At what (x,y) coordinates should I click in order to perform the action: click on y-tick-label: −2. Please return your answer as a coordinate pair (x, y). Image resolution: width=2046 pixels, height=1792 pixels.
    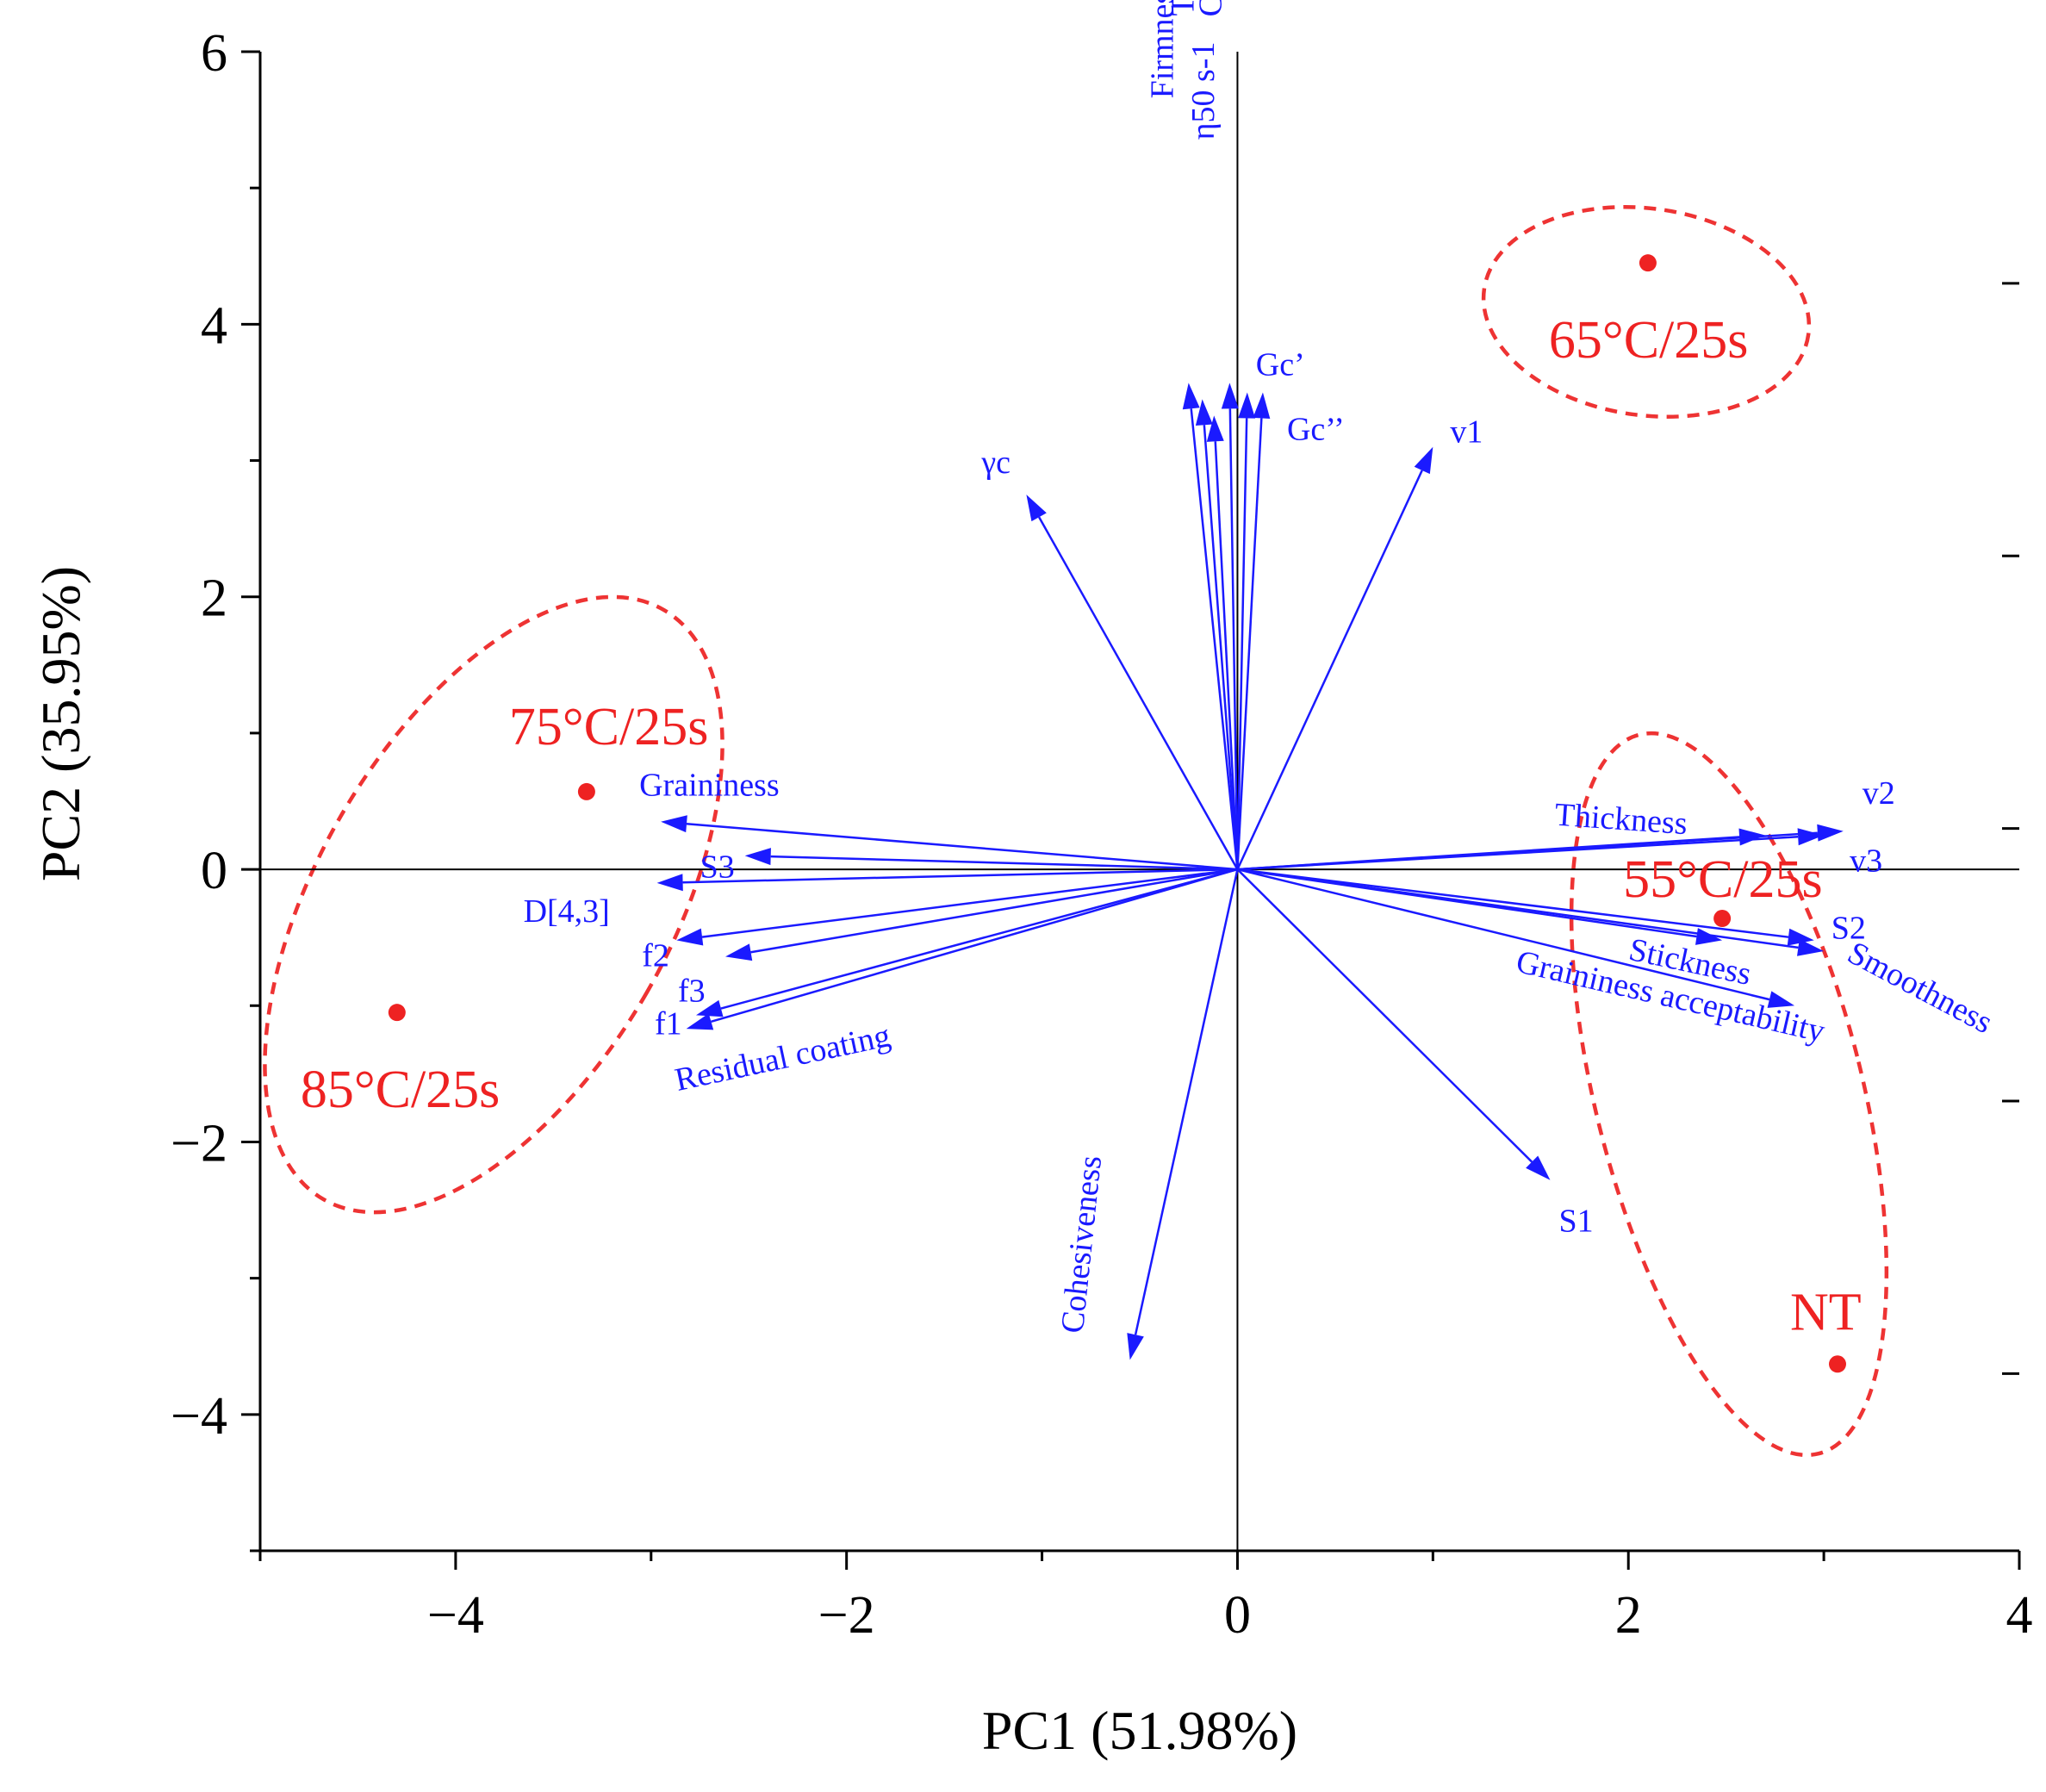
    Looking at the image, I should click on (199, 1144).